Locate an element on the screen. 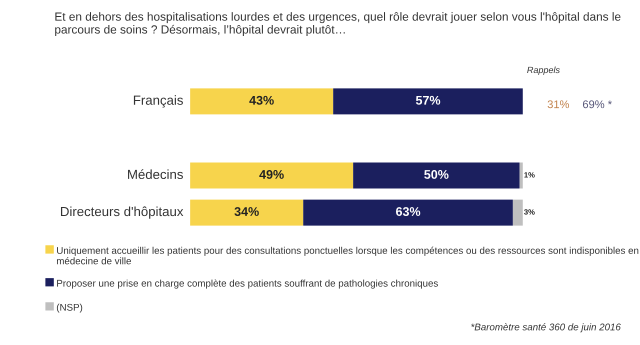  data-label: 50% is located at coordinates (436, 174).